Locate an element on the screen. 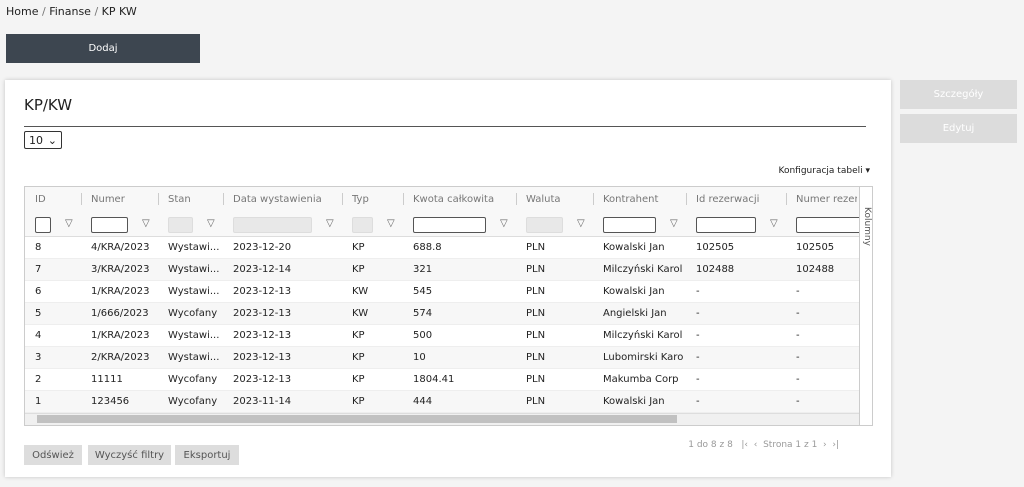 This screenshot has width=1024, height=487. details-button: Szczegóły is located at coordinates (958, 94).